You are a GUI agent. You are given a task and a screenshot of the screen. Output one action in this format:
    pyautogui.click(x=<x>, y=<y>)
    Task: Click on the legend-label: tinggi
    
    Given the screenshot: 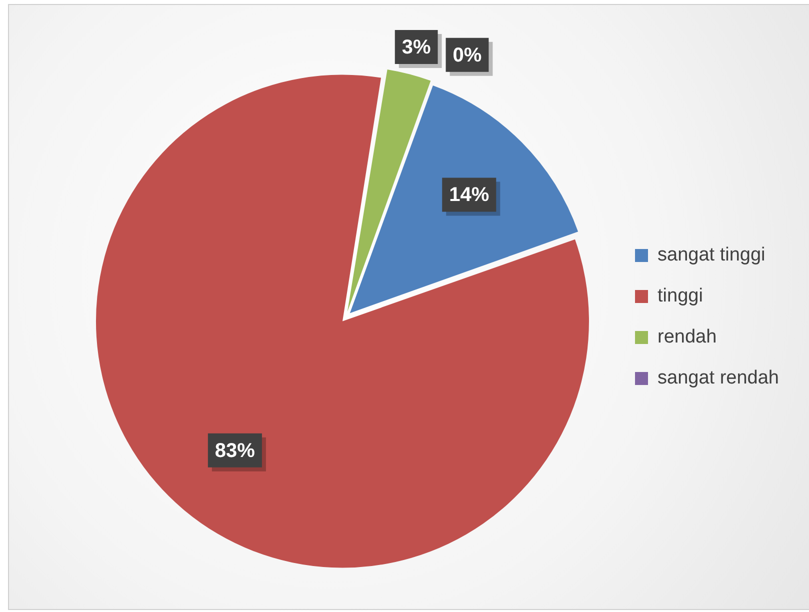 What is the action you would take?
    pyautogui.click(x=680, y=296)
    